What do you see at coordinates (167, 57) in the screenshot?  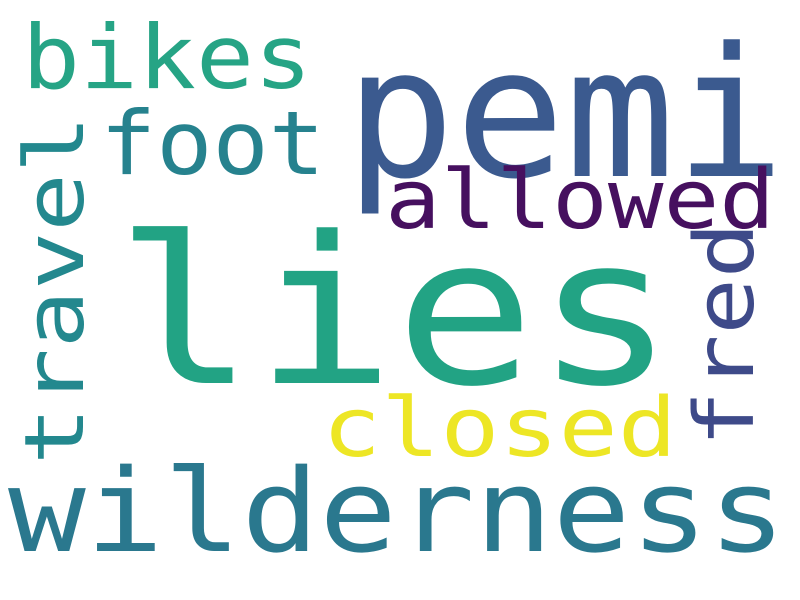 I see `word-bikes: bikes` at bounding box center [167, 57].